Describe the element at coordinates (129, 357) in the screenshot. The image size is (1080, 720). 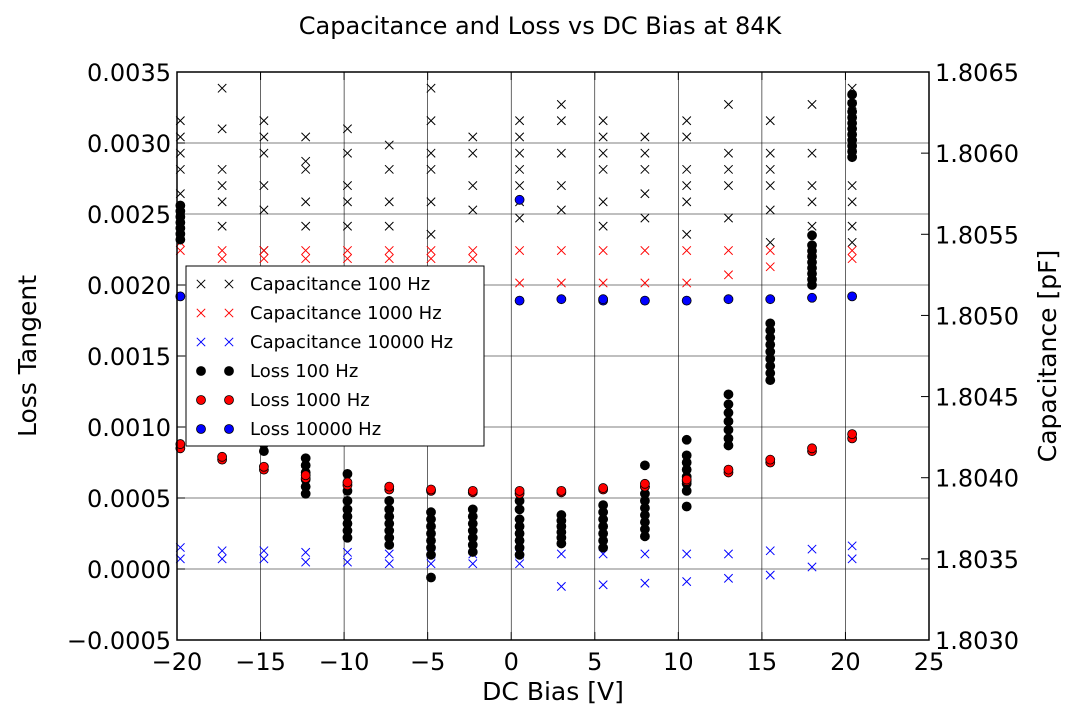
I see `y-left-tick-label: 0.0015` at that location.